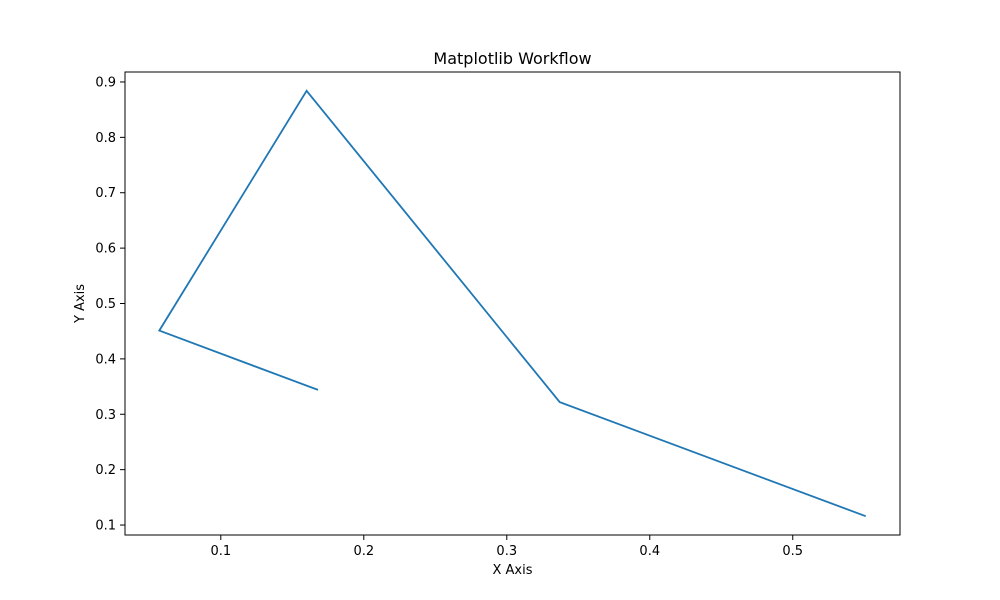 The height and width of the screenshot is (600, 1000). I want to click on y-tick-label: 0.1, so click(105, 526).